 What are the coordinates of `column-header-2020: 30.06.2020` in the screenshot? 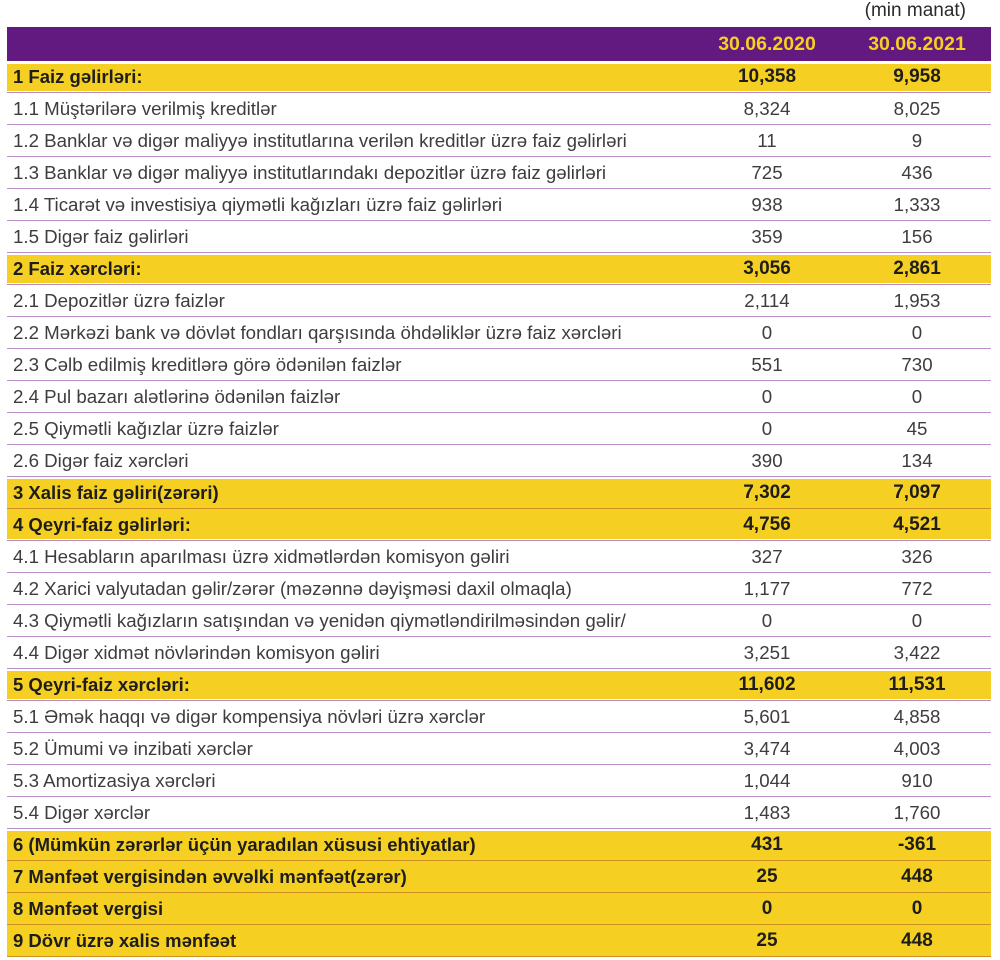 It's located at (767, 43).